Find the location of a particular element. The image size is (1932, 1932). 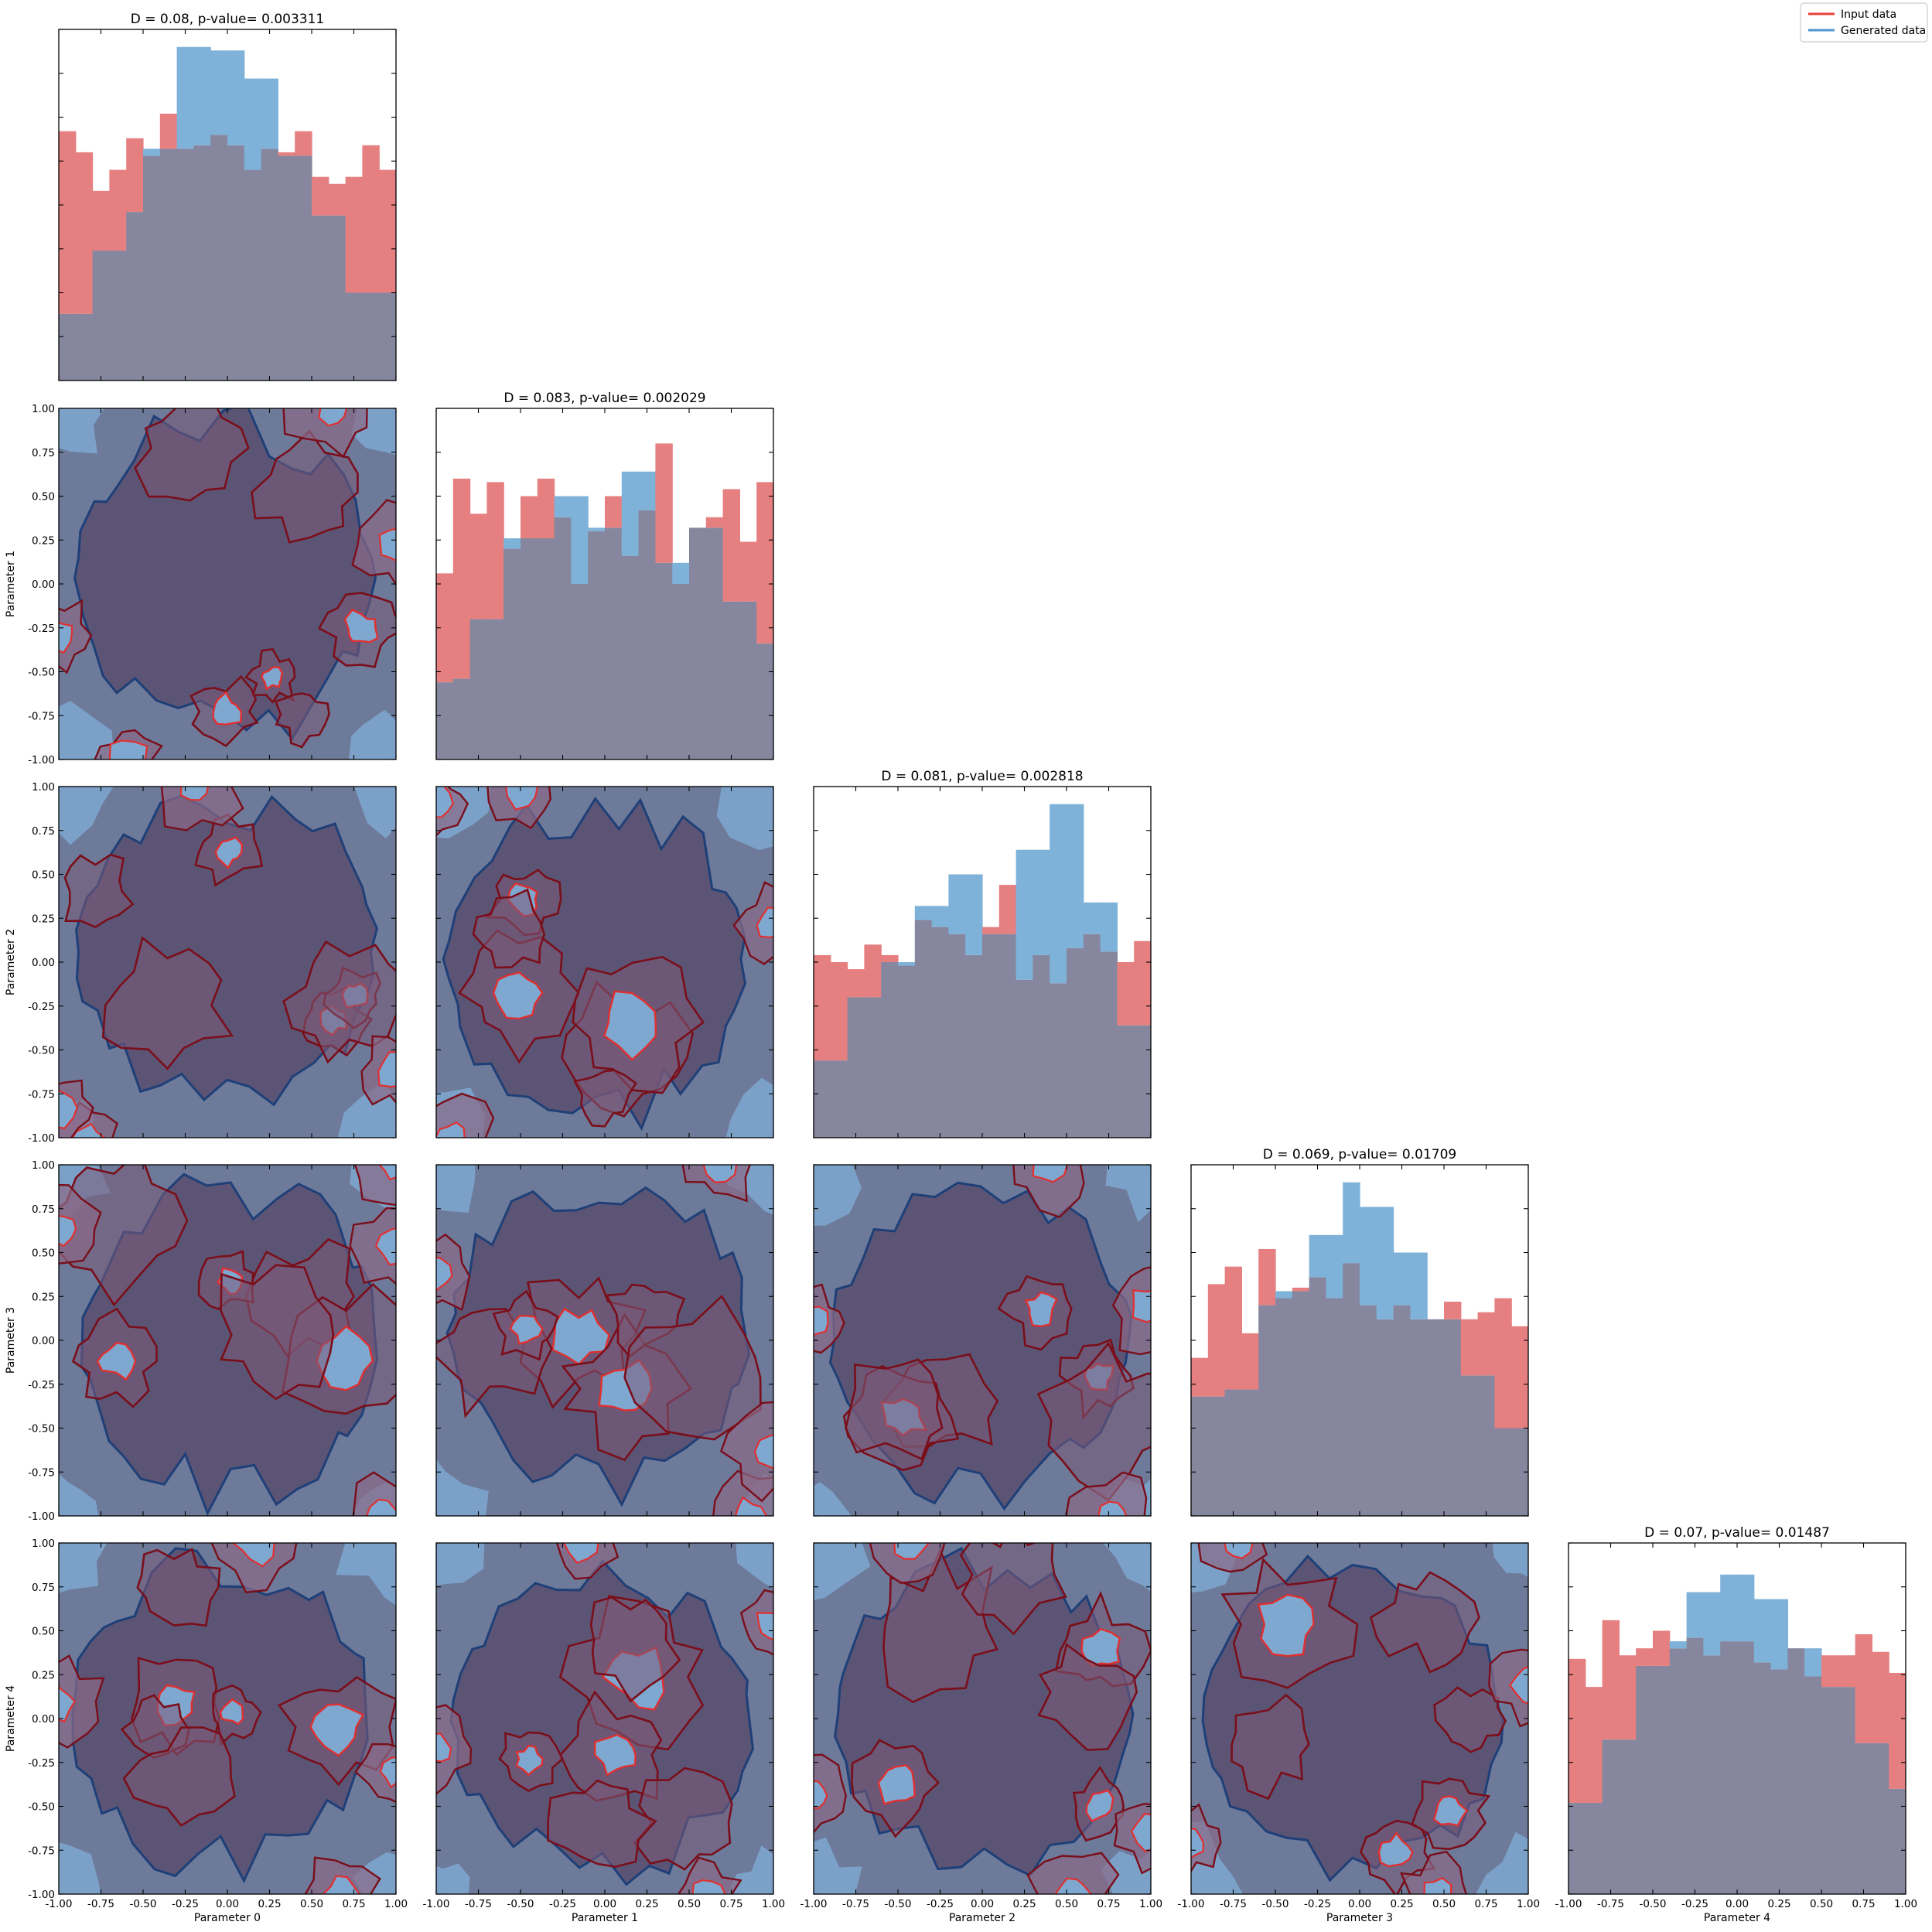

x-axis-label-1: Parameter 1 is located at coordinates (605, 1918).